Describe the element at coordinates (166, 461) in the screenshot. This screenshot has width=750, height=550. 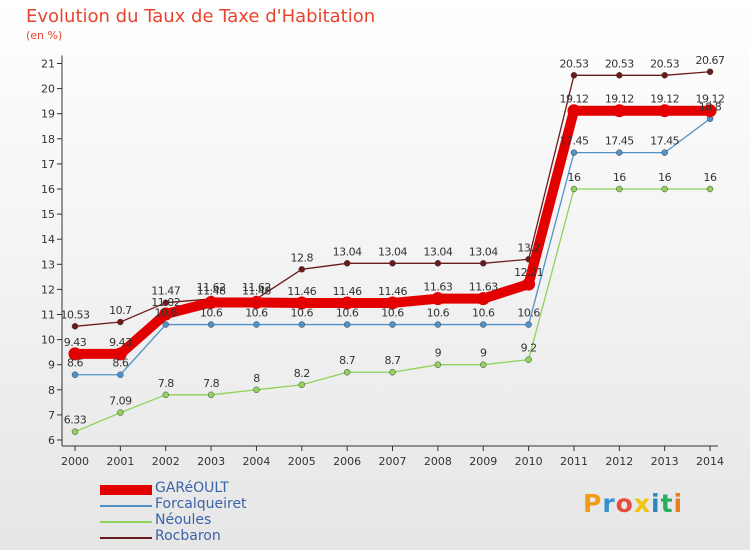
I see `x-tick-label: 2002` at that location.